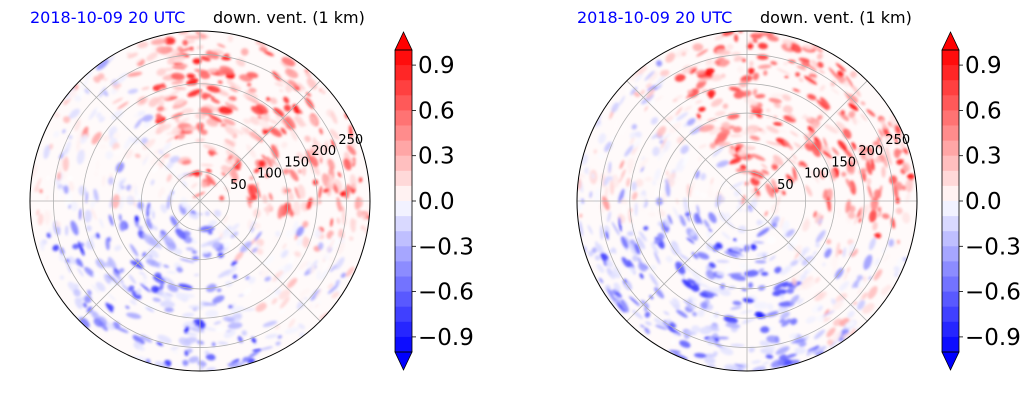 This screenshot has width=1036, height=405. What do you see at coordinates (446, 293) in the screenshot?
I see `colorbar-tick-label: −0.6` at bounding box center [446, 293].